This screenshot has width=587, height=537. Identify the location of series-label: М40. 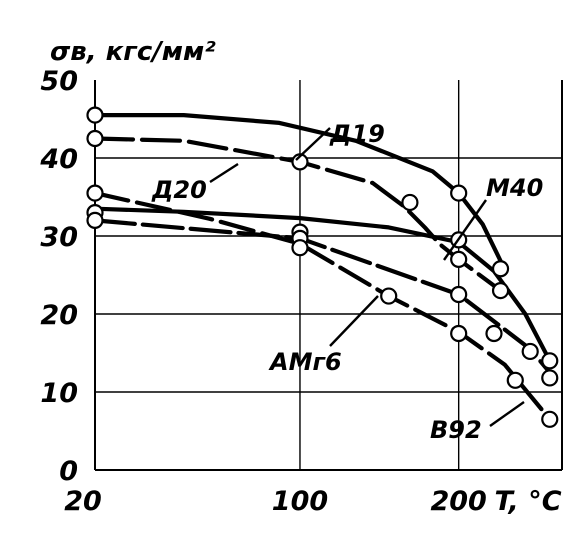
(514, 188).